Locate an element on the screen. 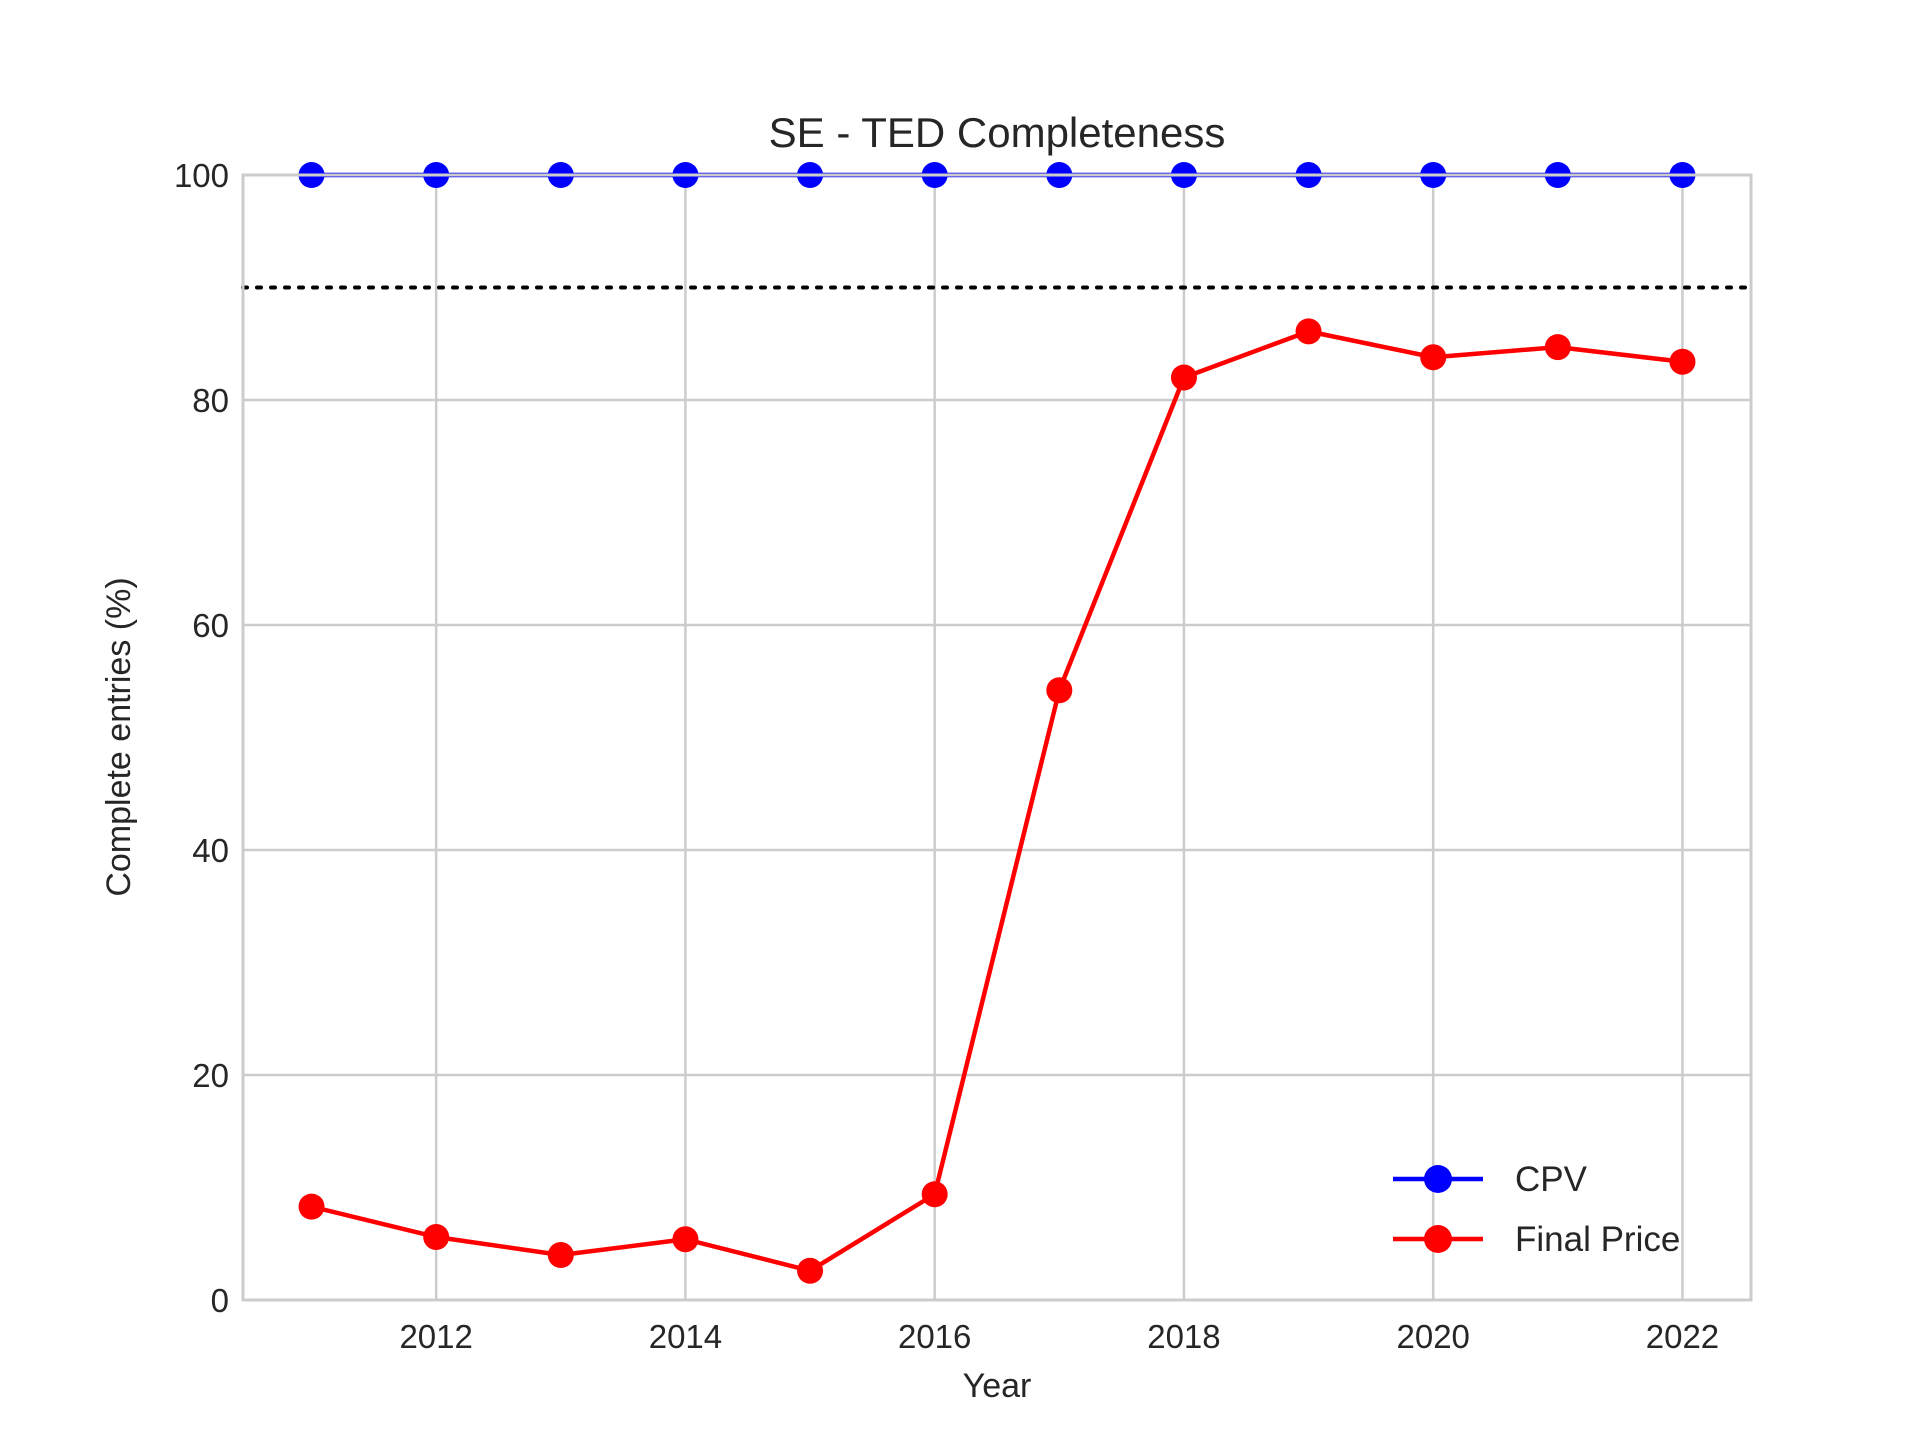  data-point-final-price-2011 is located at coordinates (311, 1206).